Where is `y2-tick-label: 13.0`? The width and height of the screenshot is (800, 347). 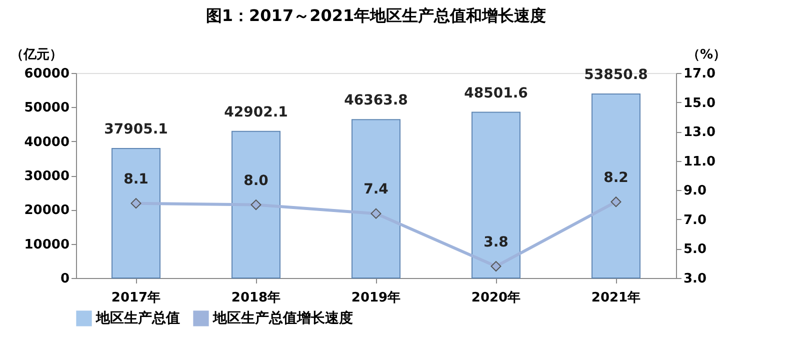 y2-tick-label: 13.0 is located at coordinates (700, 132).